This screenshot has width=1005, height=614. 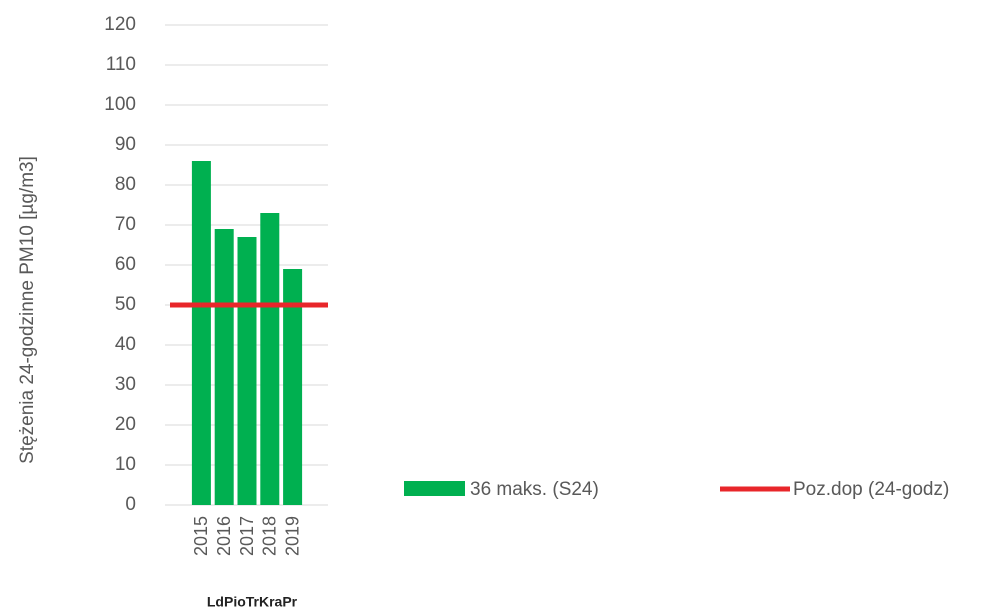 What do you see at coordinates (871, 489) in the screenshot?
I see `legend-label: Poz.dop (24-godz)` at bounding box center [871, 489].